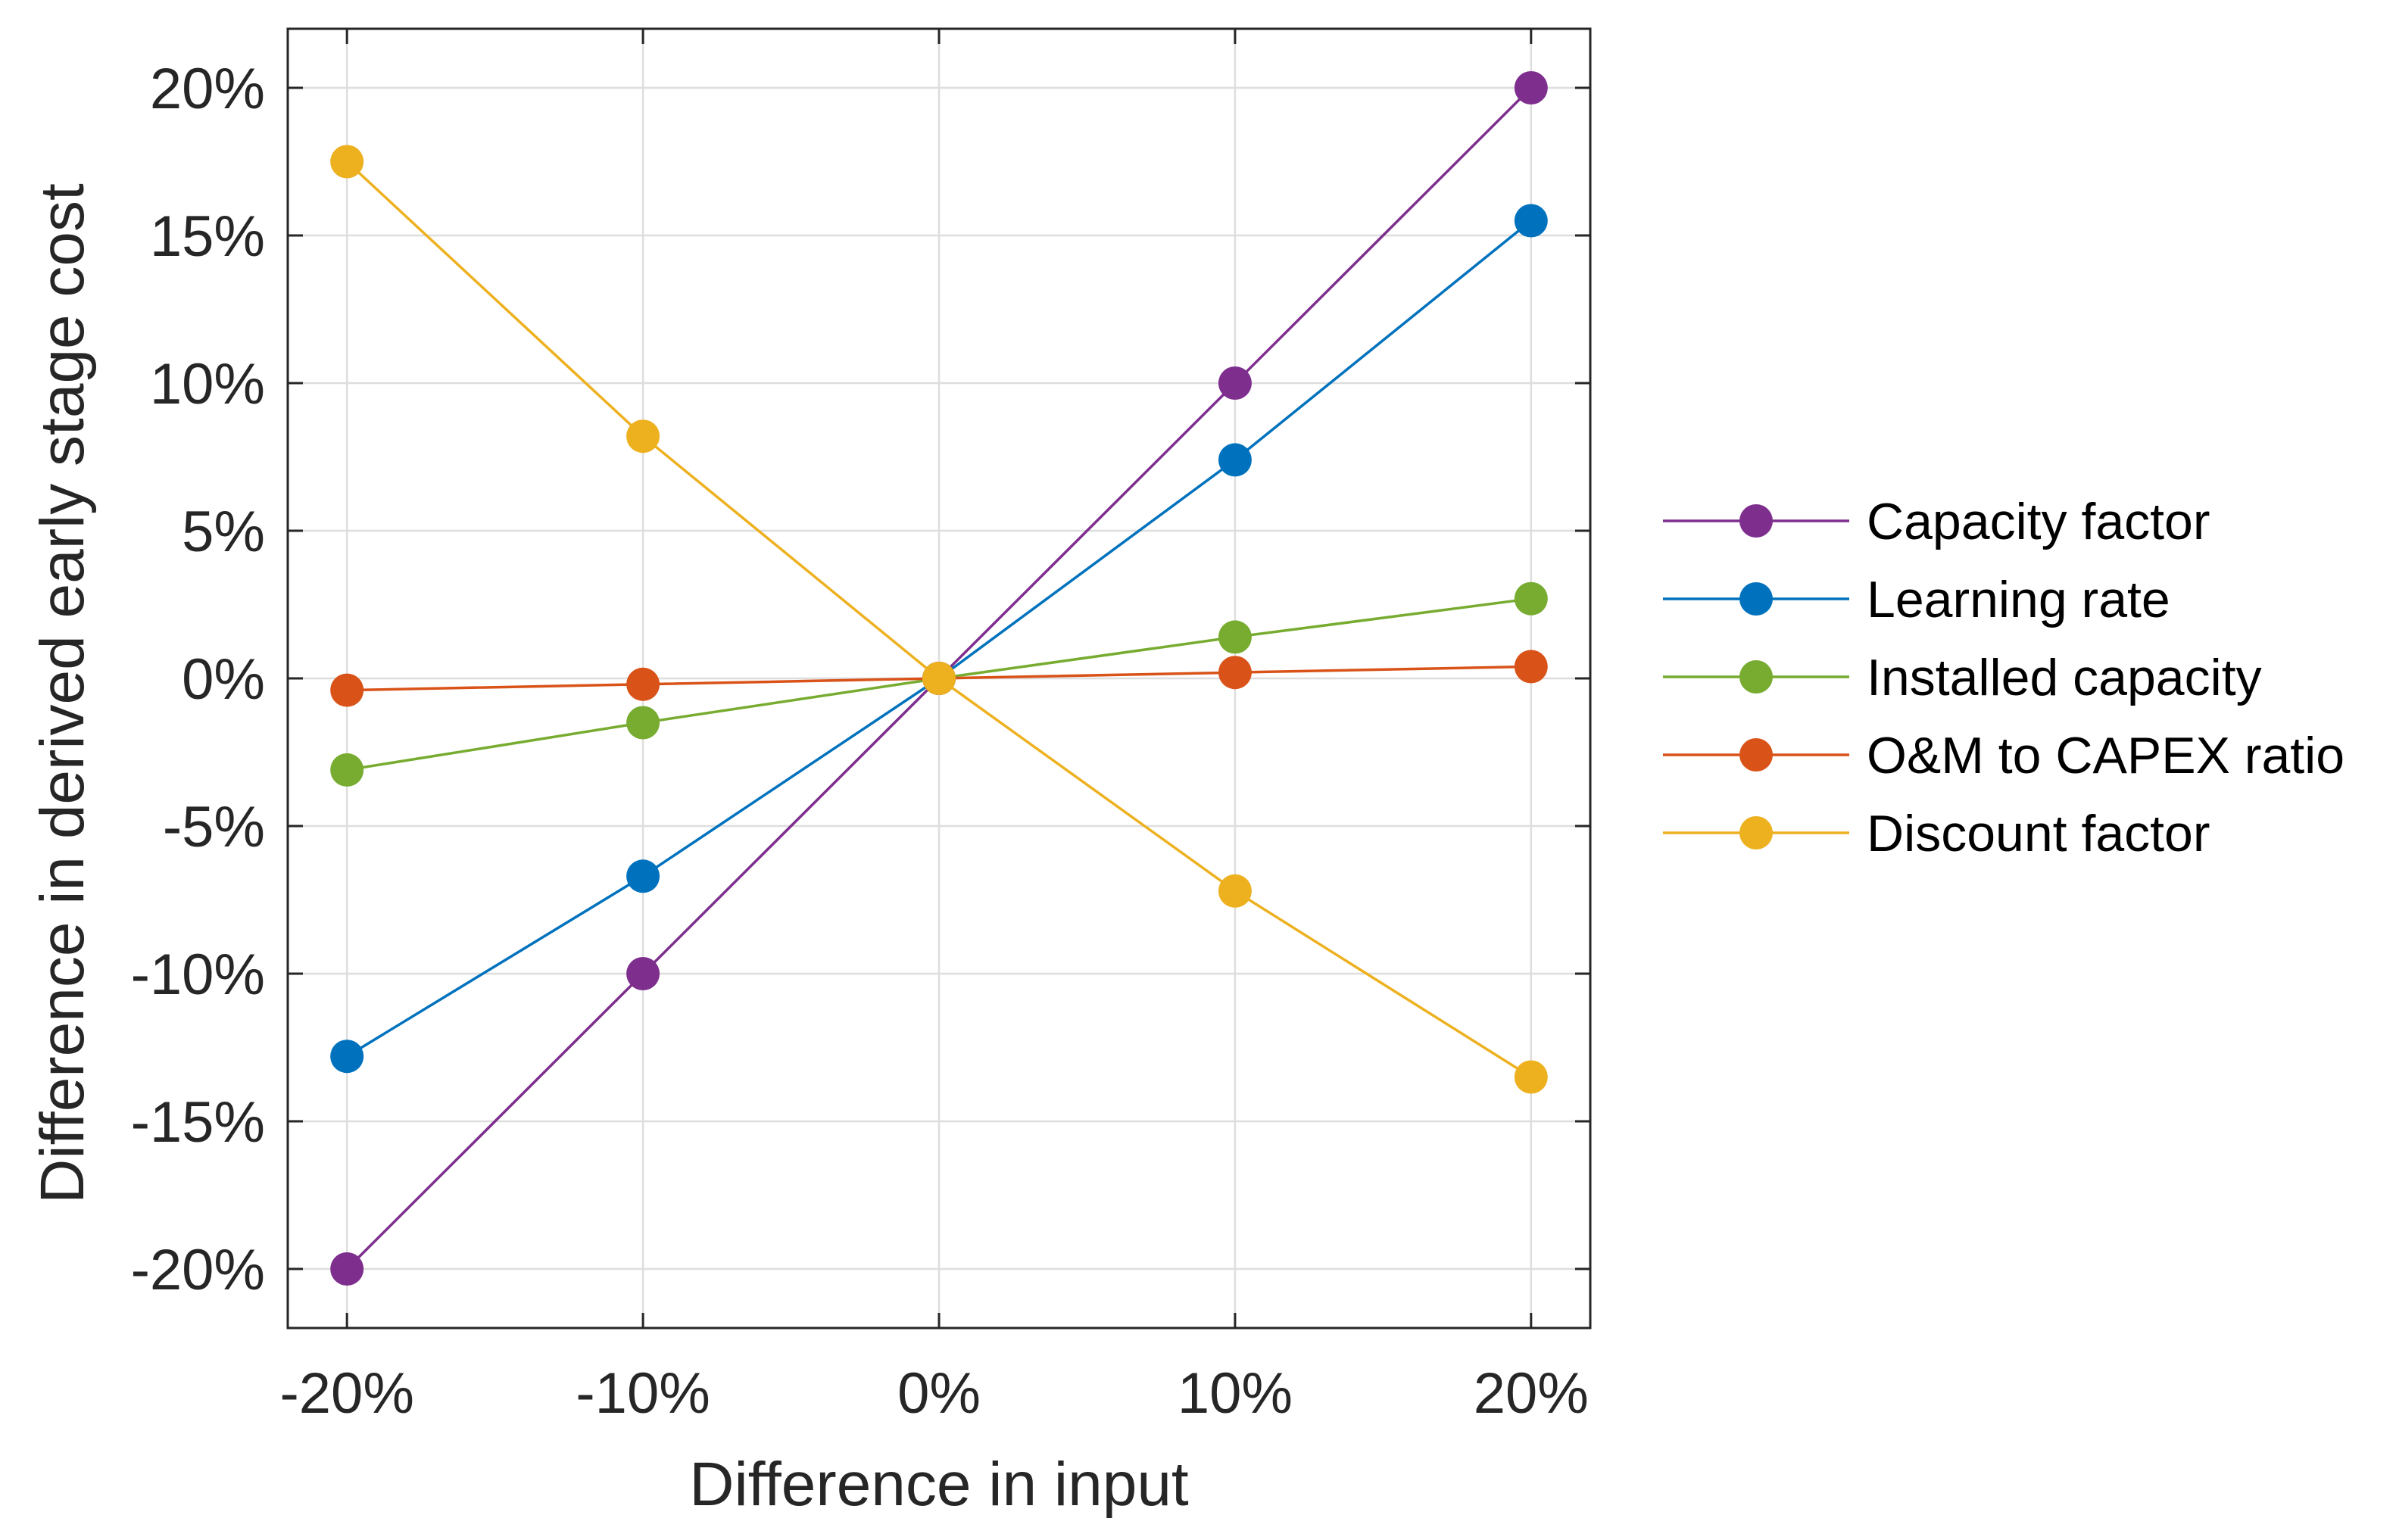 The image size is (2396, 1540). Describe the element at coordinates (207, 89) in the screenshot. I see `y-tick-label: 20%` at that location.